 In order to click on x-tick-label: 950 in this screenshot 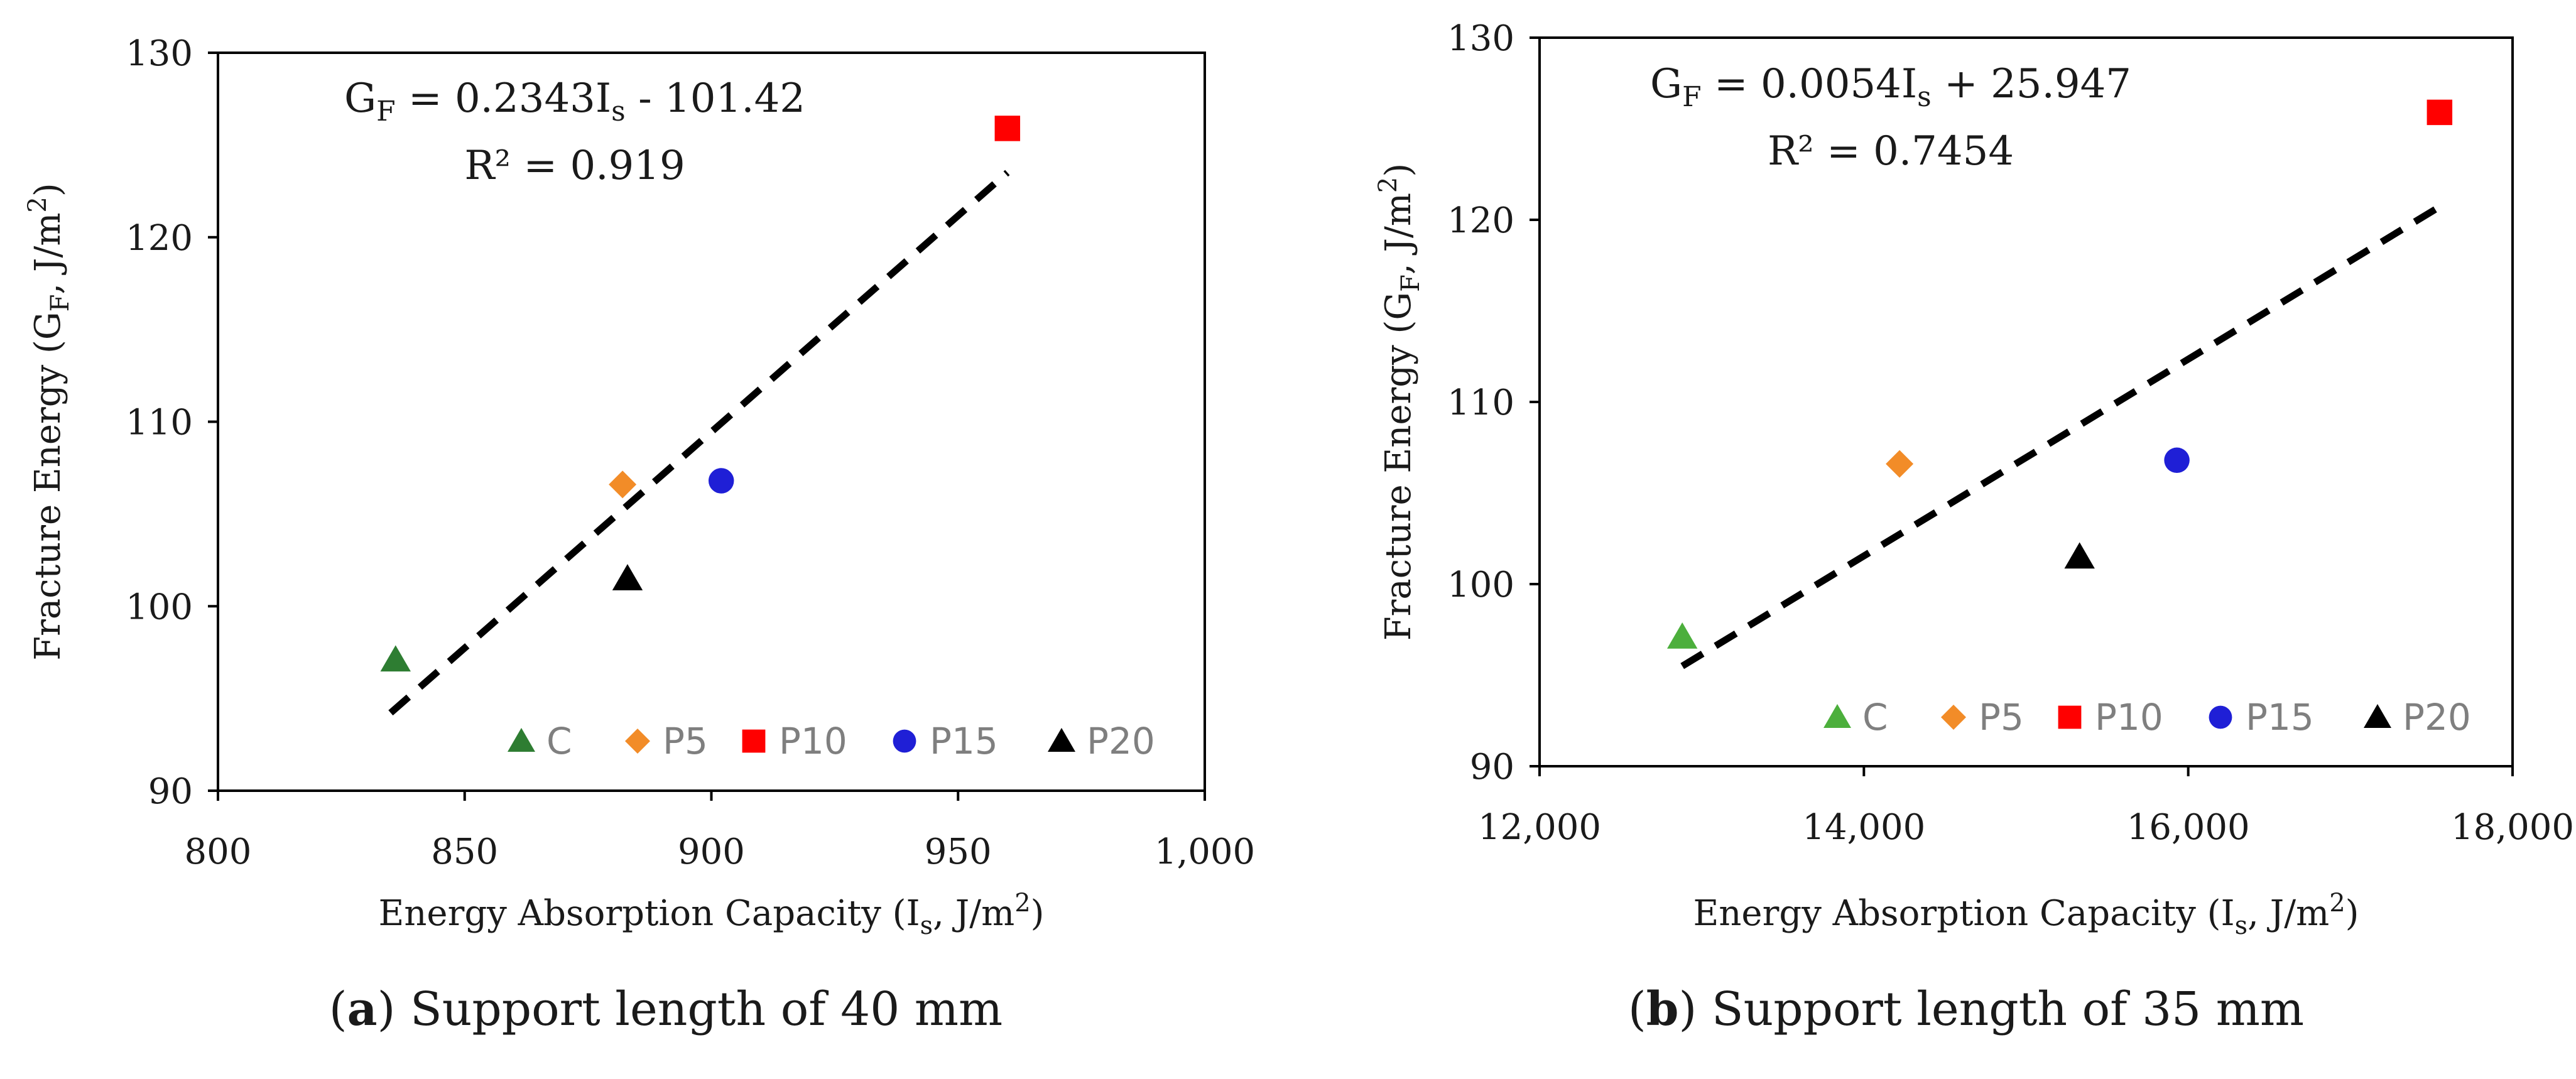, I will do `click(959, 852)`.